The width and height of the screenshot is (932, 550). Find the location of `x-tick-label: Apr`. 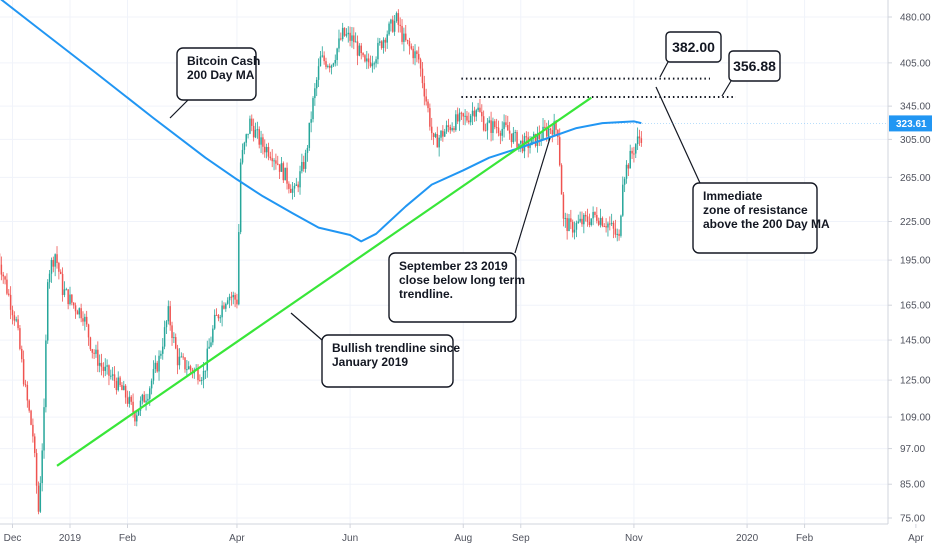

x-tick-label: Apr is located at coordinates (916, 538).